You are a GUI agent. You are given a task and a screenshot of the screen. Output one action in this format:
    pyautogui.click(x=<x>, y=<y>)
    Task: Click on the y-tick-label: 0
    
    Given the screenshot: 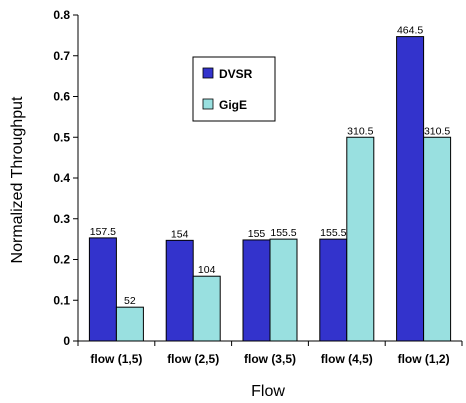 What is the action you would take?
    pyautogui.click(x=66, y=341)
    